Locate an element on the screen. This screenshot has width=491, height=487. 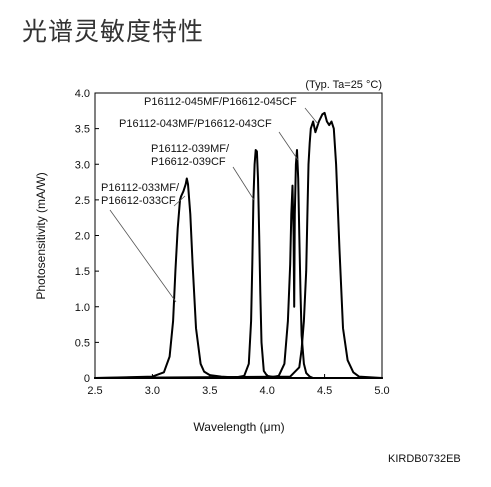
y-tick-label: 2.0 is located at coordinates (82, 237).